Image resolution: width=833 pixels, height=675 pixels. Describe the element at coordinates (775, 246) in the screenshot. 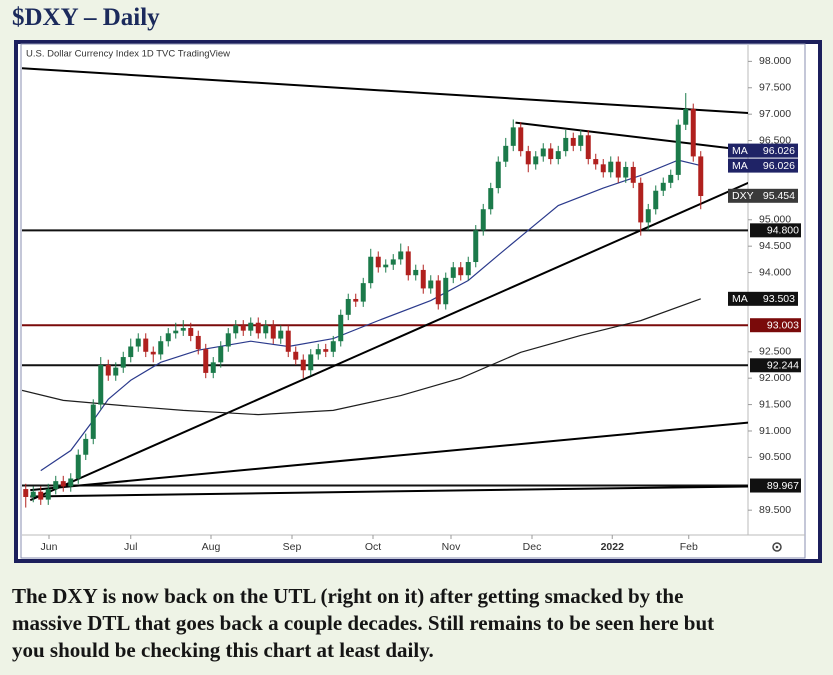

I see `y-tick-label: 94.500` at that location.